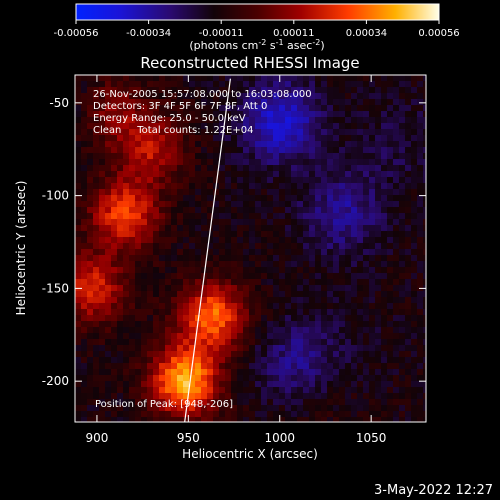 This screenshot has width=500, height=500. I want to click on info-line-1: 26-Nov-2005 15:57:08.000 to 16:03:08.000, so click(202, 94).